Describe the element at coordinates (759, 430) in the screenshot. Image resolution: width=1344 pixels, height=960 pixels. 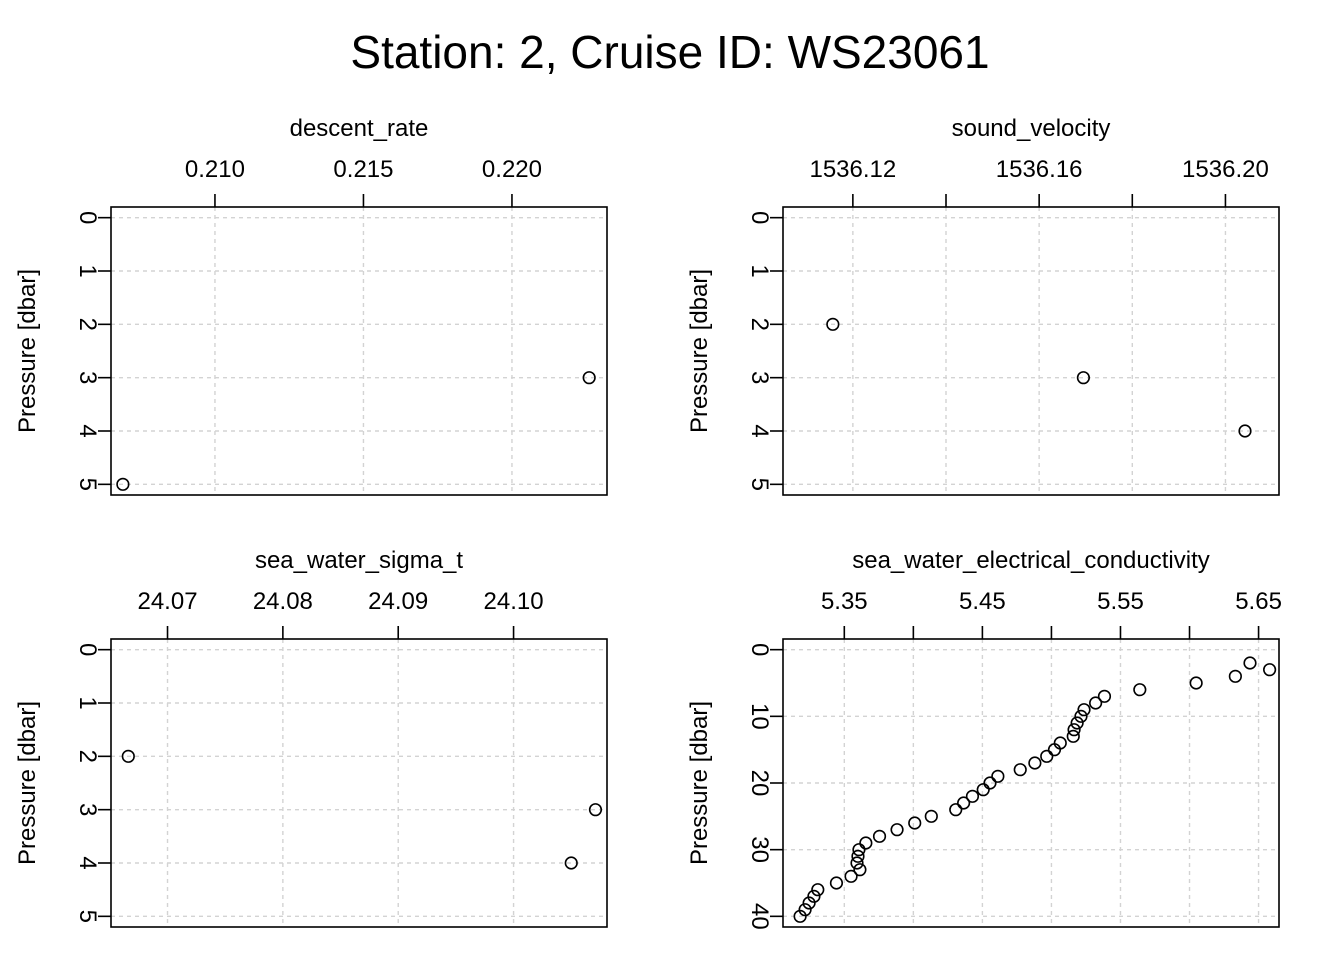
I see `chart-2-y-tick-label: 4` at that location.